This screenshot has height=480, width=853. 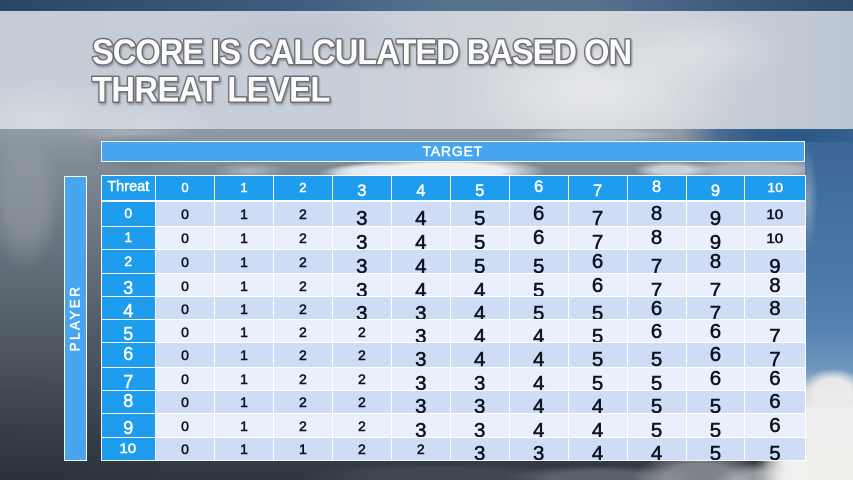 I want to click on svg-text: THREAT LEVEL, so click(x=211, y=90).